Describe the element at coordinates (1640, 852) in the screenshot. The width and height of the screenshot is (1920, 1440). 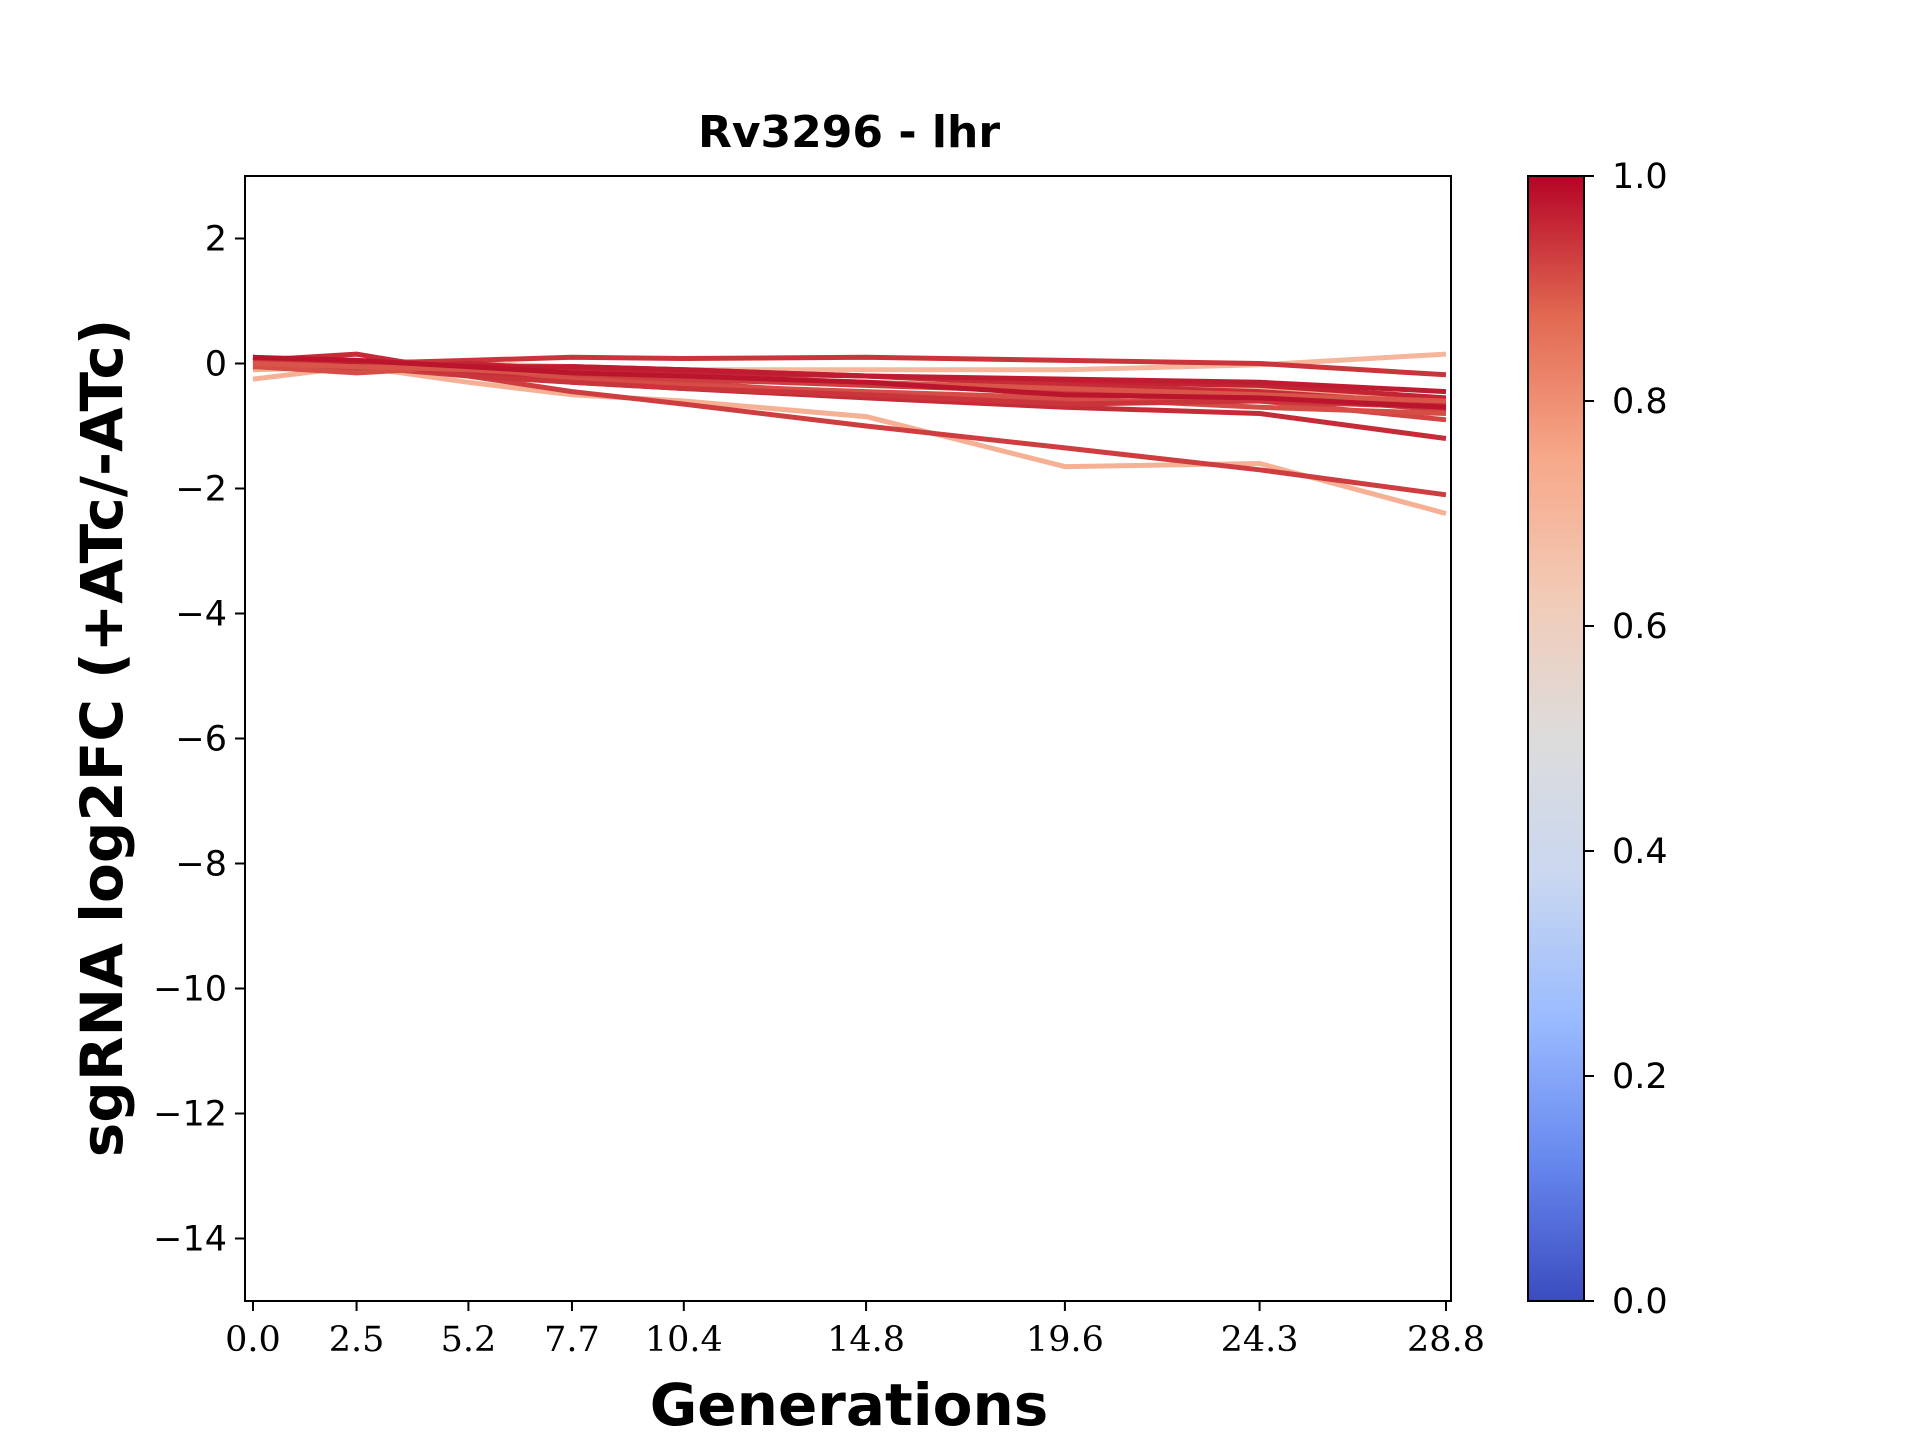
I see `colorbar-tick-label: 0.4` at that location.